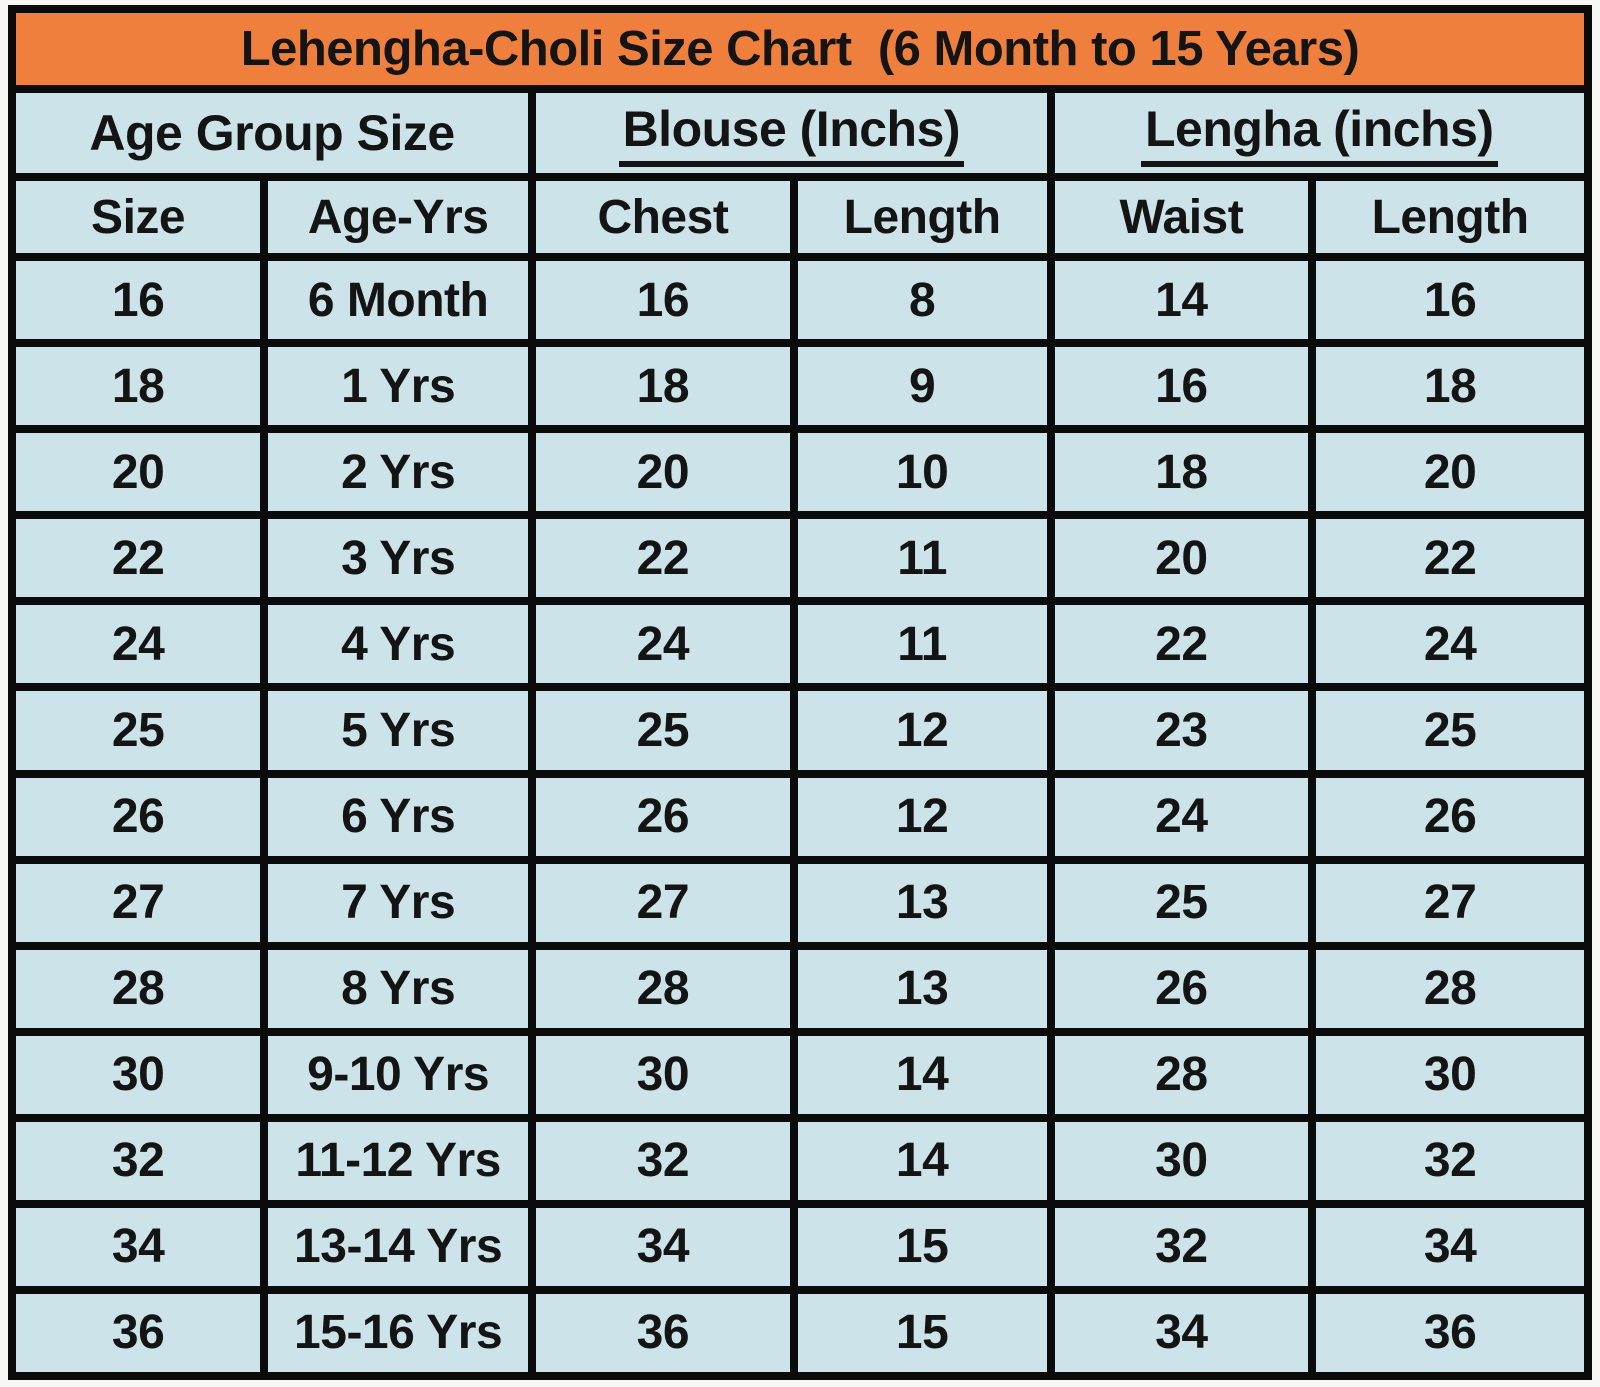 The height and width of the screenshot is (1387, 1600). What do you see at coordinates (1181, 730) in the screenshot?
I see `table-cell: 23` at bounding box center [1181, 730].